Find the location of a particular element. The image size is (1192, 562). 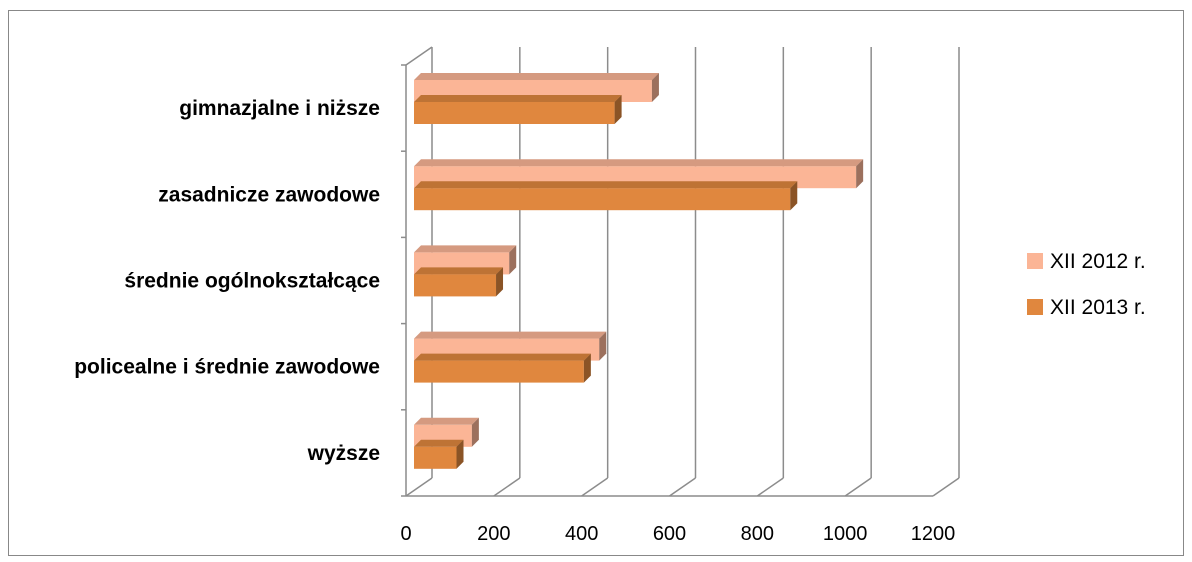

x-tick-label: 600 is located at coordinates (669, 534).